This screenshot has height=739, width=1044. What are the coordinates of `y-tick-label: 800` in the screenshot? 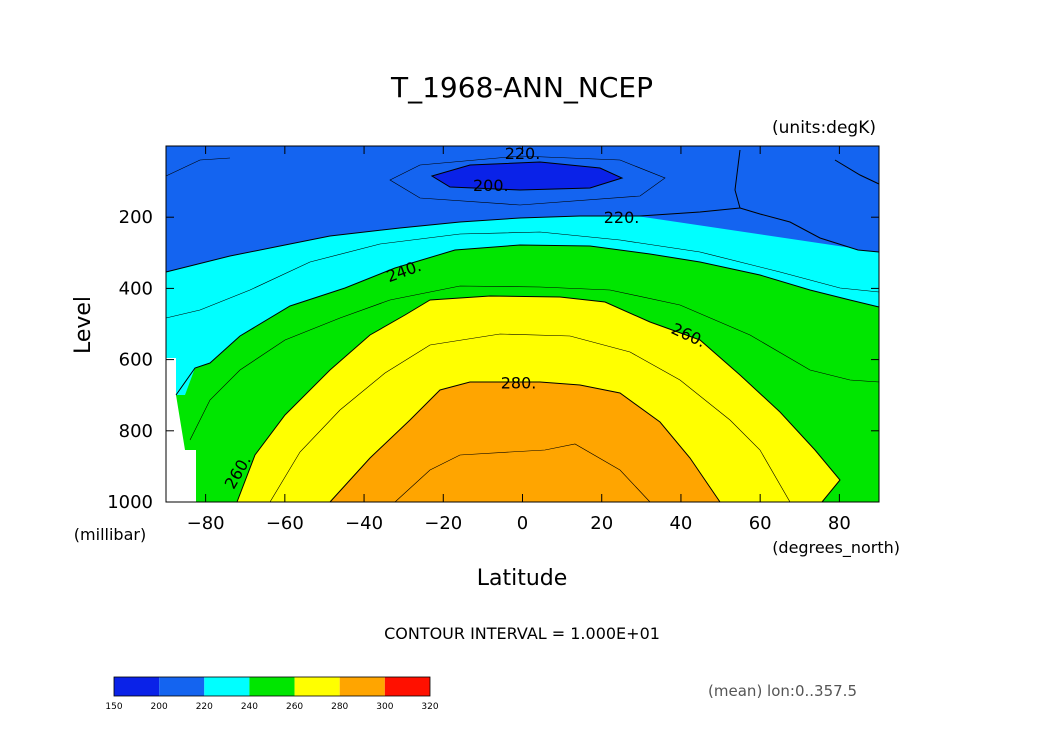 It's located at (136, 431).